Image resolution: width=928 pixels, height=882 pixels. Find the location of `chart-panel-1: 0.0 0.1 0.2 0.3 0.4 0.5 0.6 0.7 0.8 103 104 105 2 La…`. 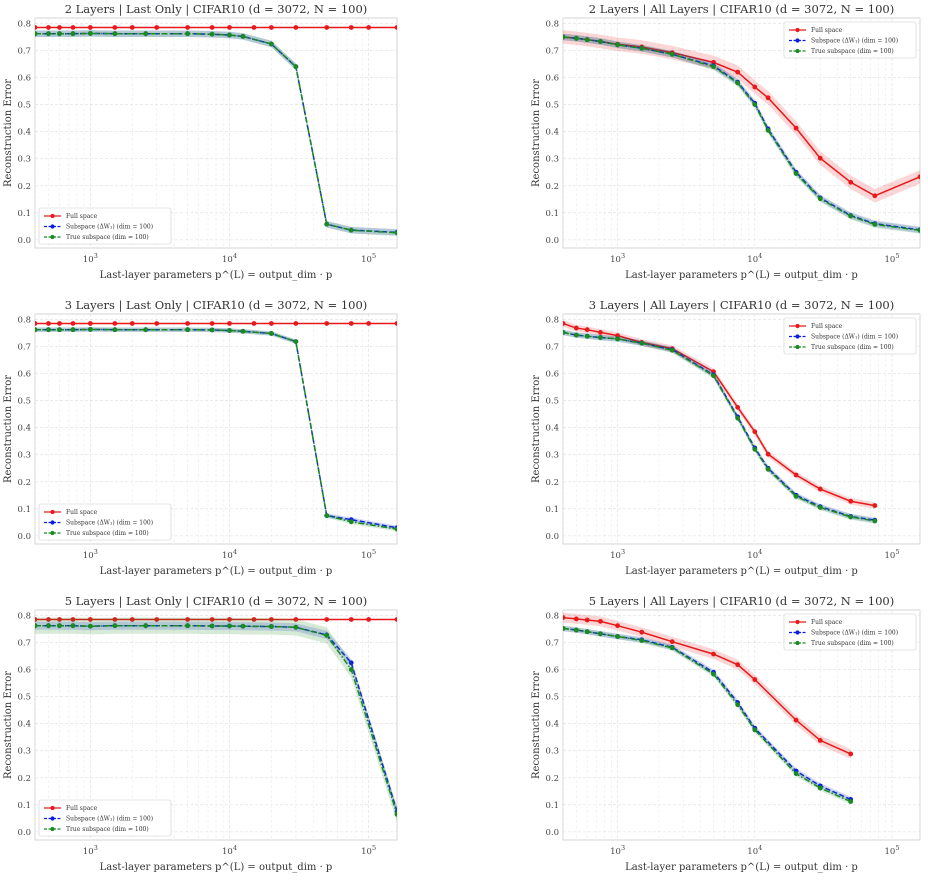

chart-panel-1: 0.0 0.1 0.2 0.3 0.4 0.5 0.6 0.7 0.8 103 104 105 2 La… is located at coordinates (200, 141).